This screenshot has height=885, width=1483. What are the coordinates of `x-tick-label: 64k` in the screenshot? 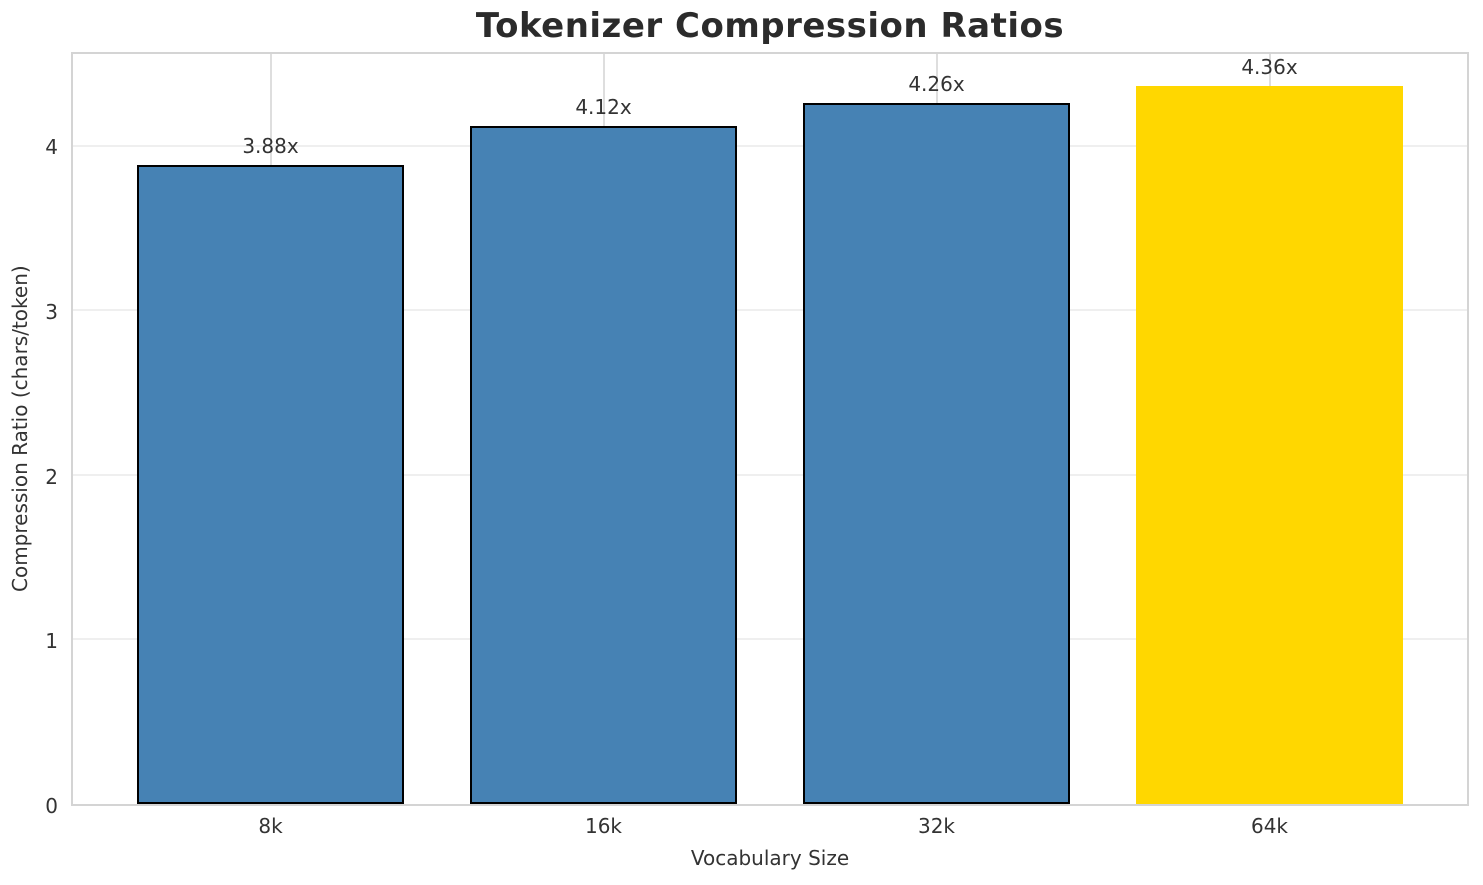 It's located at (1269, 826).